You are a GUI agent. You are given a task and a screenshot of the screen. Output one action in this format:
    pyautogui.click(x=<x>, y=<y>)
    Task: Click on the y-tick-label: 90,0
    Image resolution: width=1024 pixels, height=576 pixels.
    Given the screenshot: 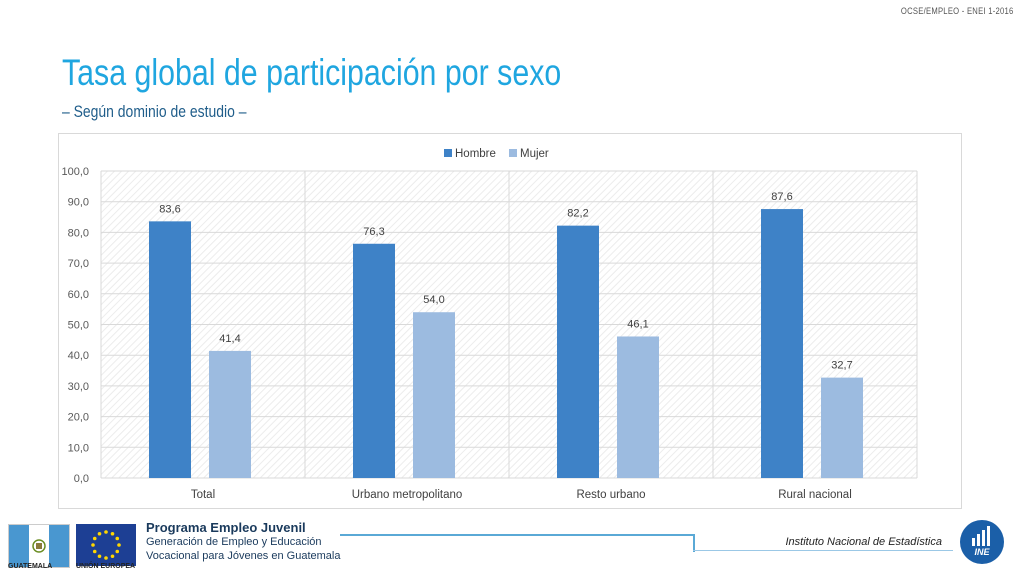 What is the action you would take?
    pyautogui.click(x=78, y=203)
    